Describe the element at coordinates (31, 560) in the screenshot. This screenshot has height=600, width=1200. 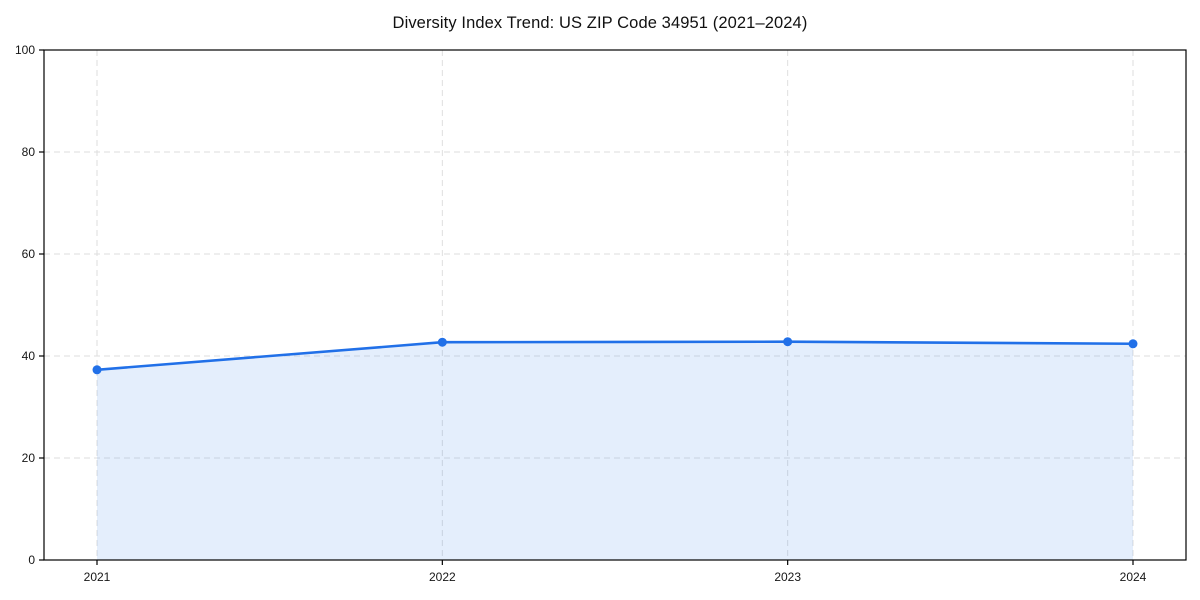
I see `y-tick-label: 0` at that location.